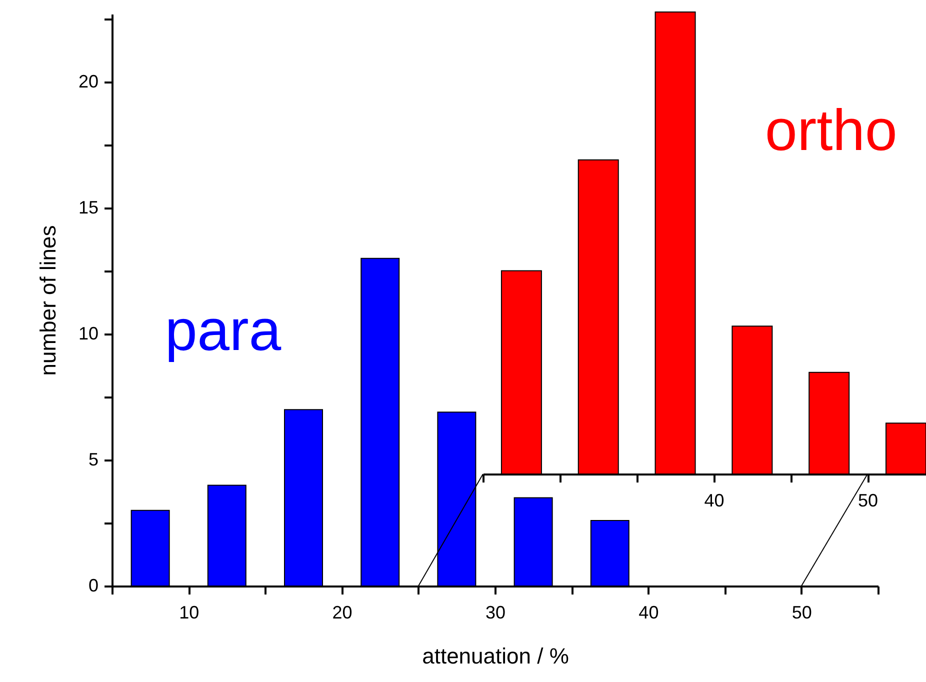  What do you see at coordinates (93, 586) in the screenshot?
I see `y-tick-label: 0` at bounding box center [93, 586].